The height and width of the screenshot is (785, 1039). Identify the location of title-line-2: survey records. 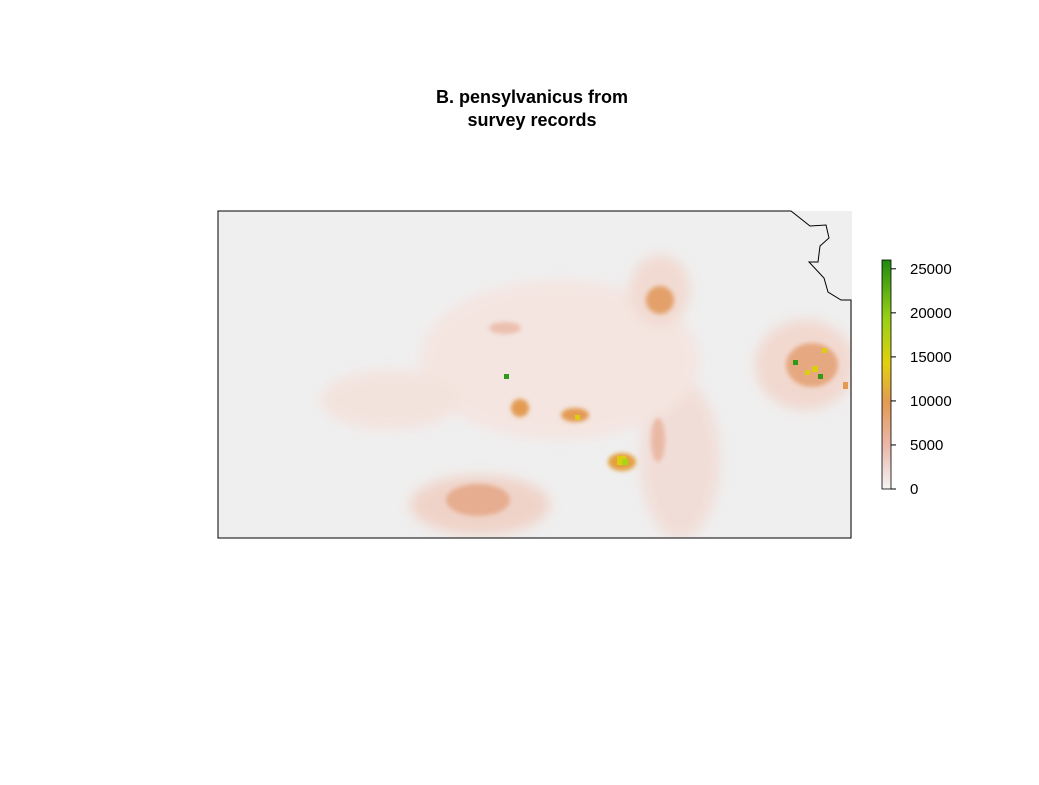
(532, 120).